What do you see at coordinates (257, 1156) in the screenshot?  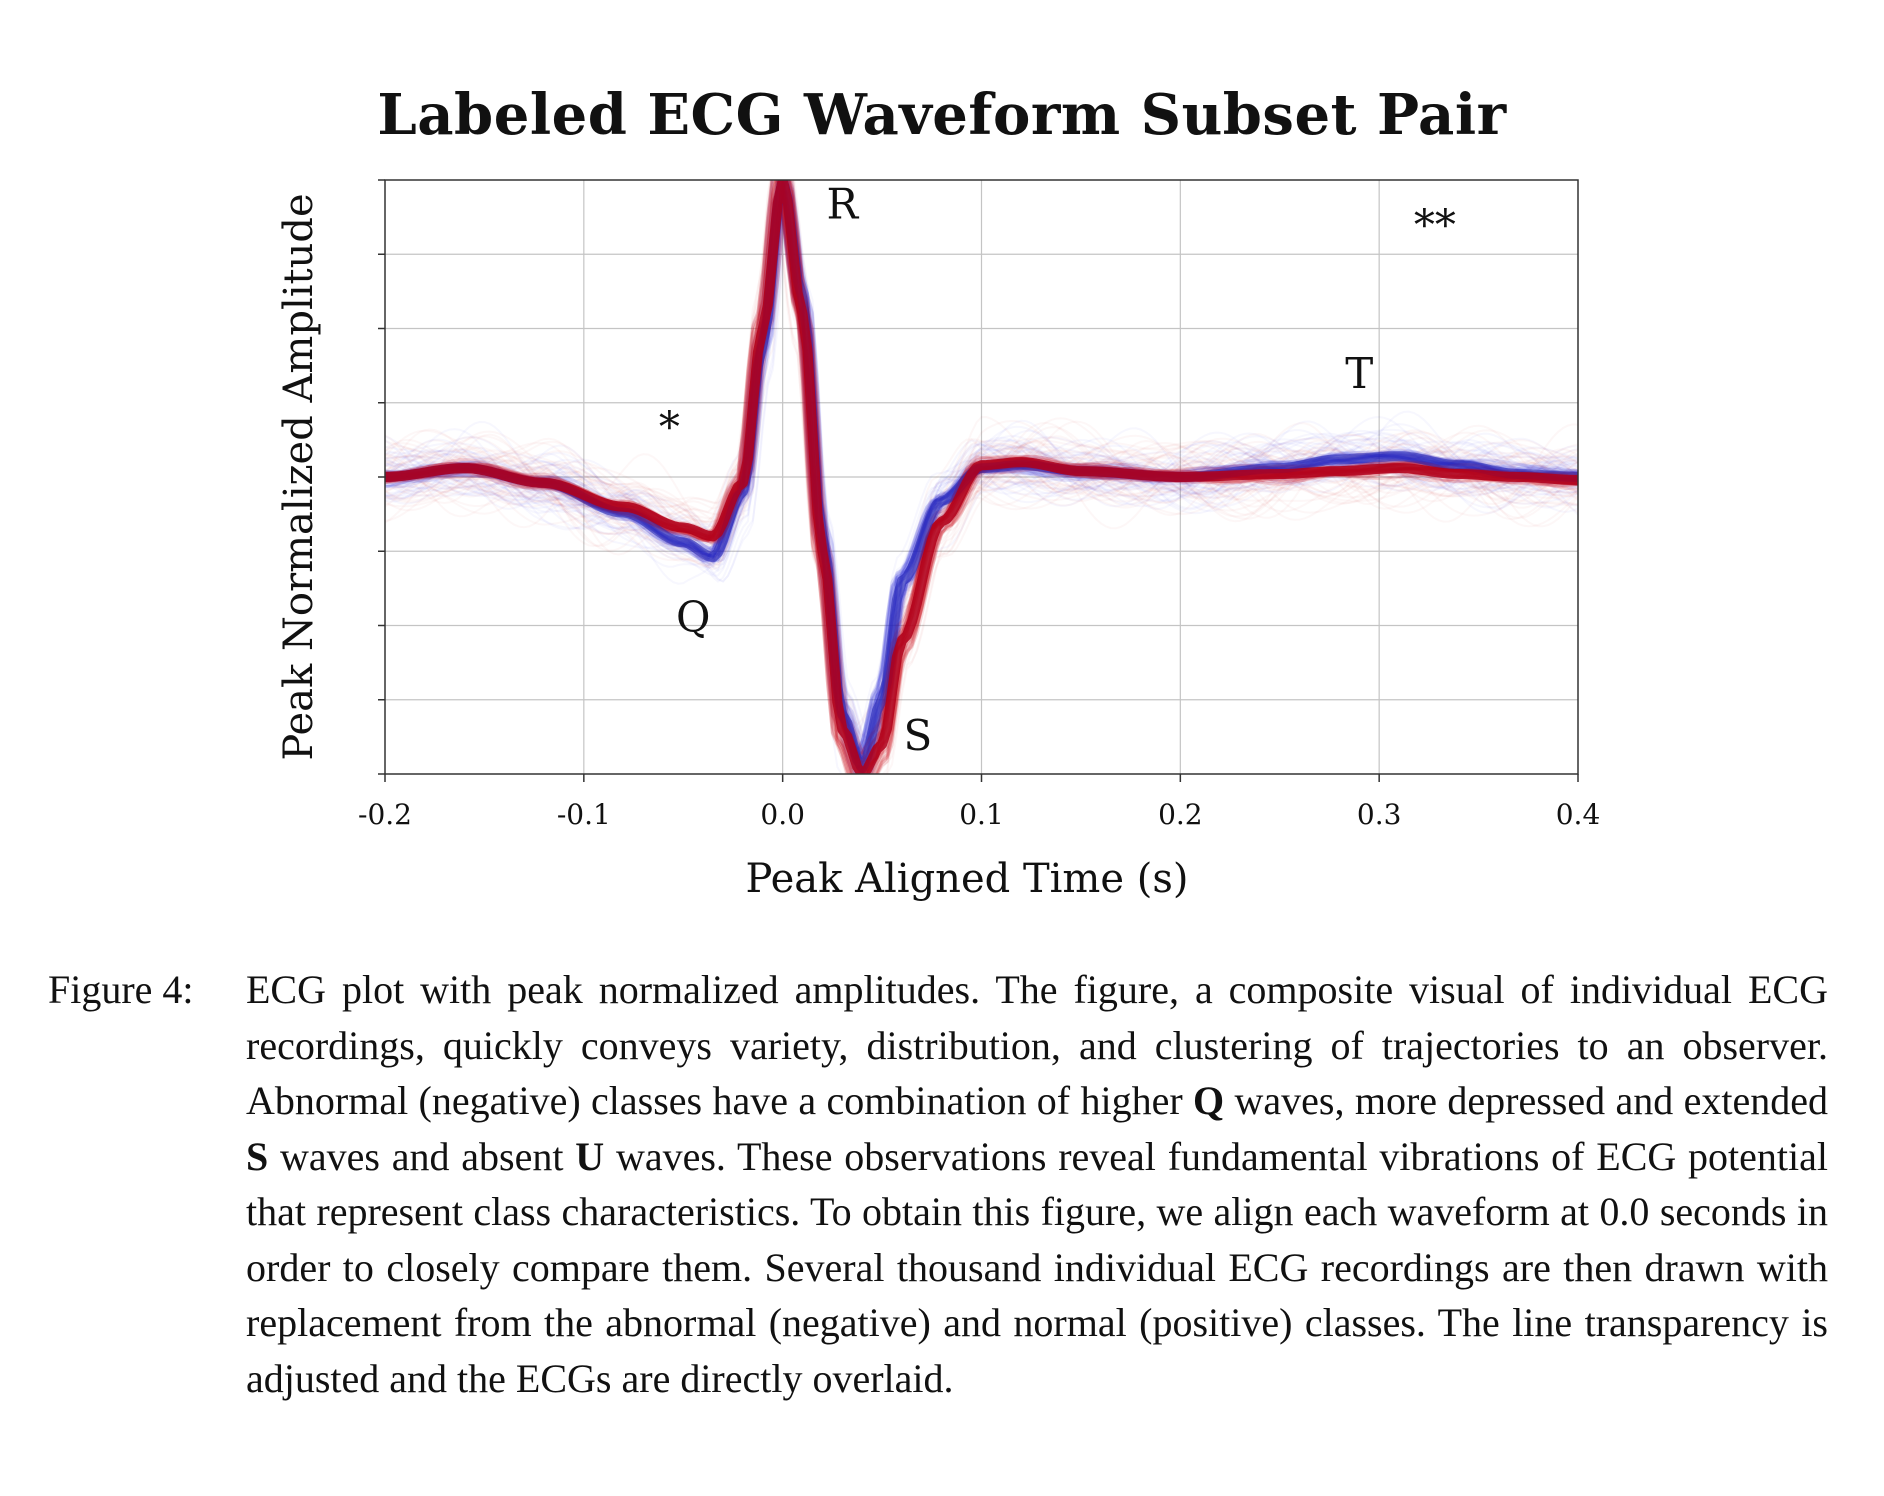 I see `caption-bold-s: S` at bounding box center [257, 1156].